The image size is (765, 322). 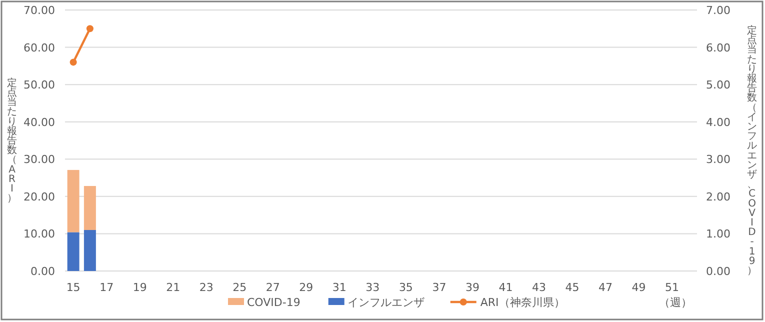 What do you see at coordinates (39, 122) in the screenshot?
I see `y-tick-label: 40.00` at bounding box center [39, 122].